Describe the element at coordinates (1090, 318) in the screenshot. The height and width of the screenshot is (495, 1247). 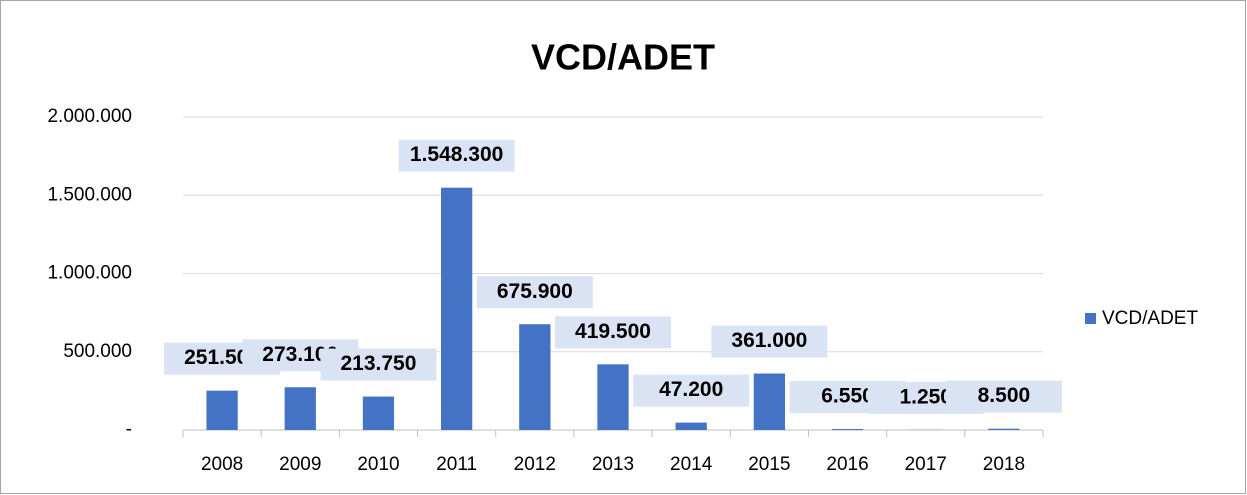
I see `legend-swatch` at that location.